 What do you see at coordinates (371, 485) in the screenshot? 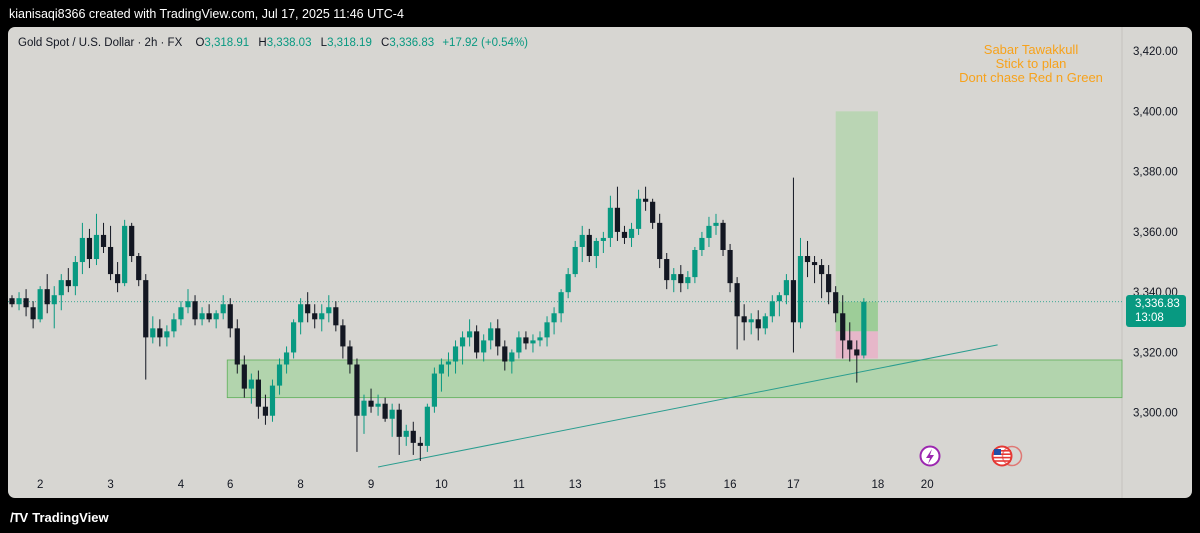
I see `x-tick-label: 9` at bounding box center [371, 485].